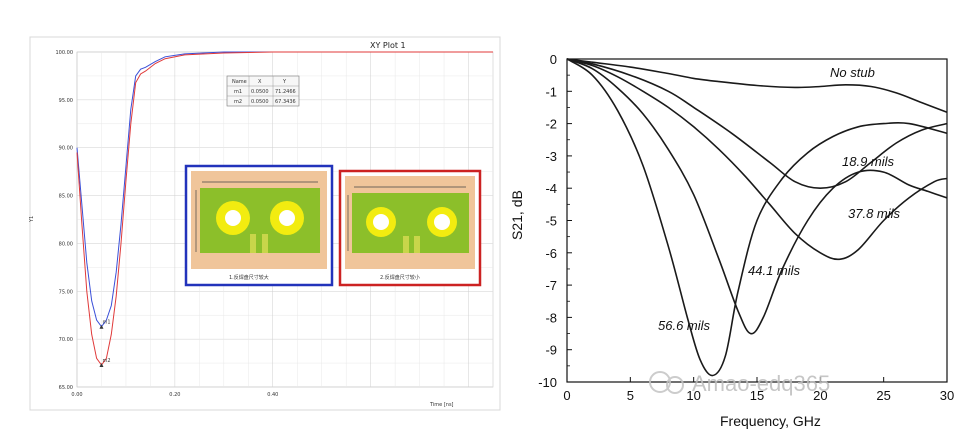 This screenshot has width=973, height=431. Describe the element at coordinates (272, 395) in the screenshot. I see `left-x-tick-label: 0.40` at that location.